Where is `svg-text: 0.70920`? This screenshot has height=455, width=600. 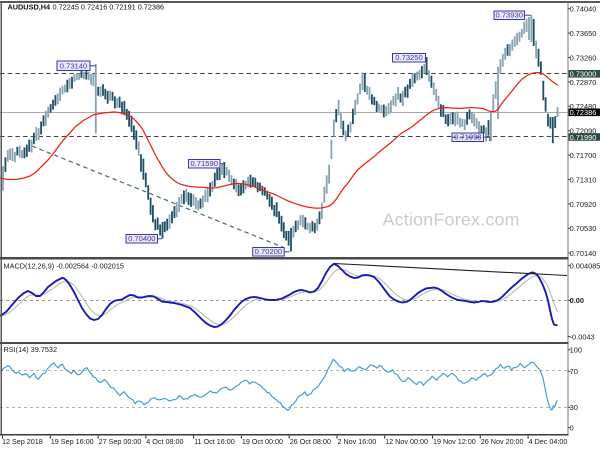
svg-text: 0.70920 is located at coordinates (583, 204).